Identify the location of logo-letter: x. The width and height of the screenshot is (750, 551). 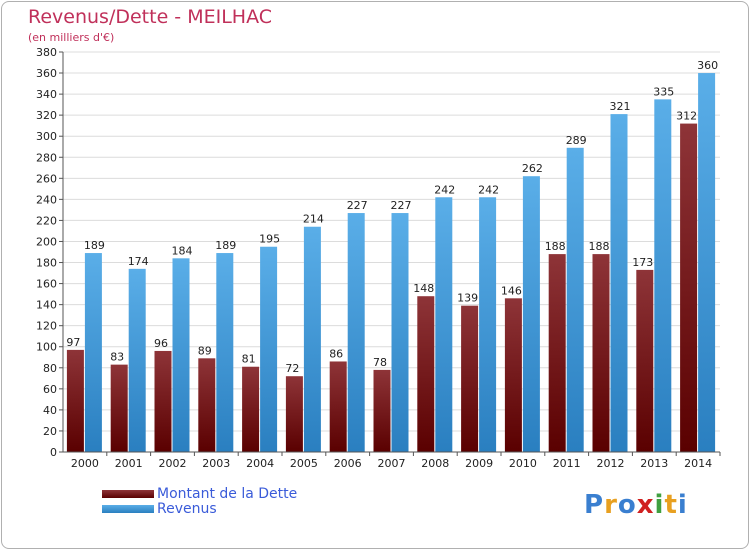
(645, 505).